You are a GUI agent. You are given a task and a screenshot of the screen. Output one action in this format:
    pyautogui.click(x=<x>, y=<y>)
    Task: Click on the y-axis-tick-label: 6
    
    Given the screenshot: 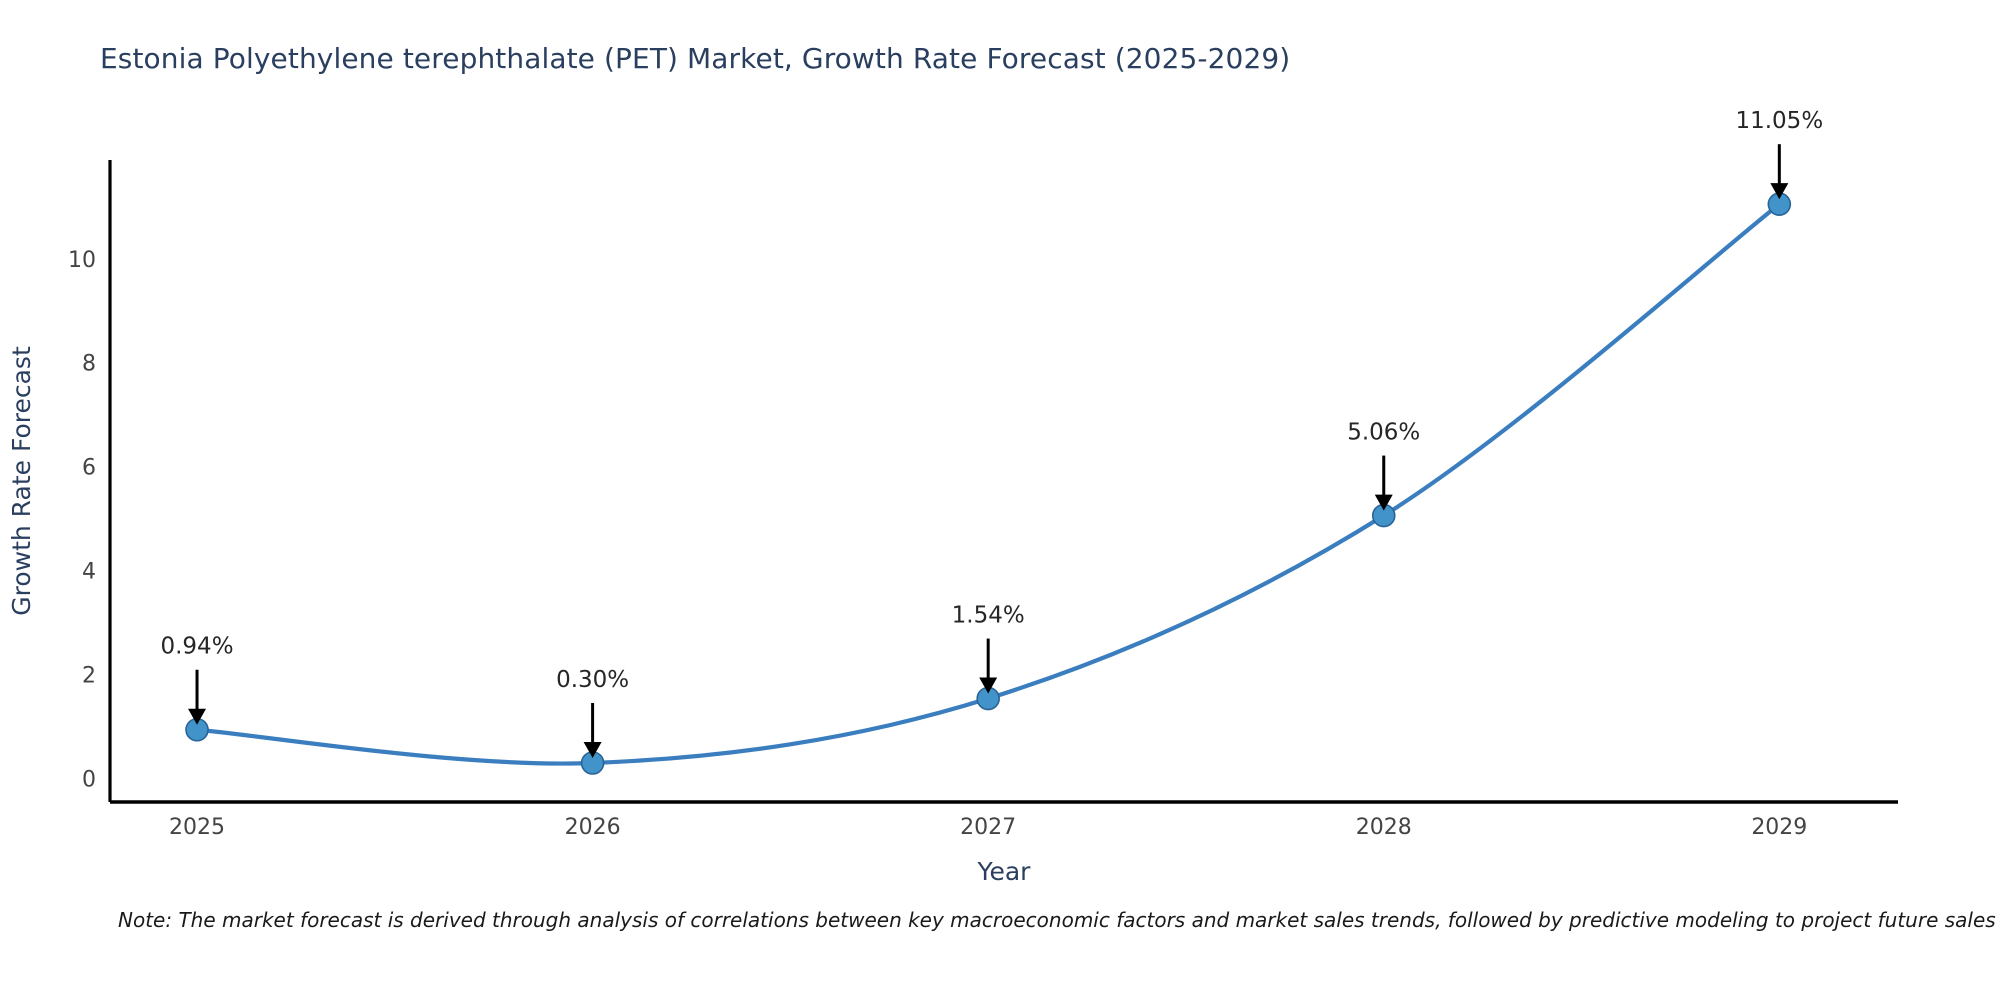 What is the action you would take?
    pyautogui.click(x=89, y=468)
    